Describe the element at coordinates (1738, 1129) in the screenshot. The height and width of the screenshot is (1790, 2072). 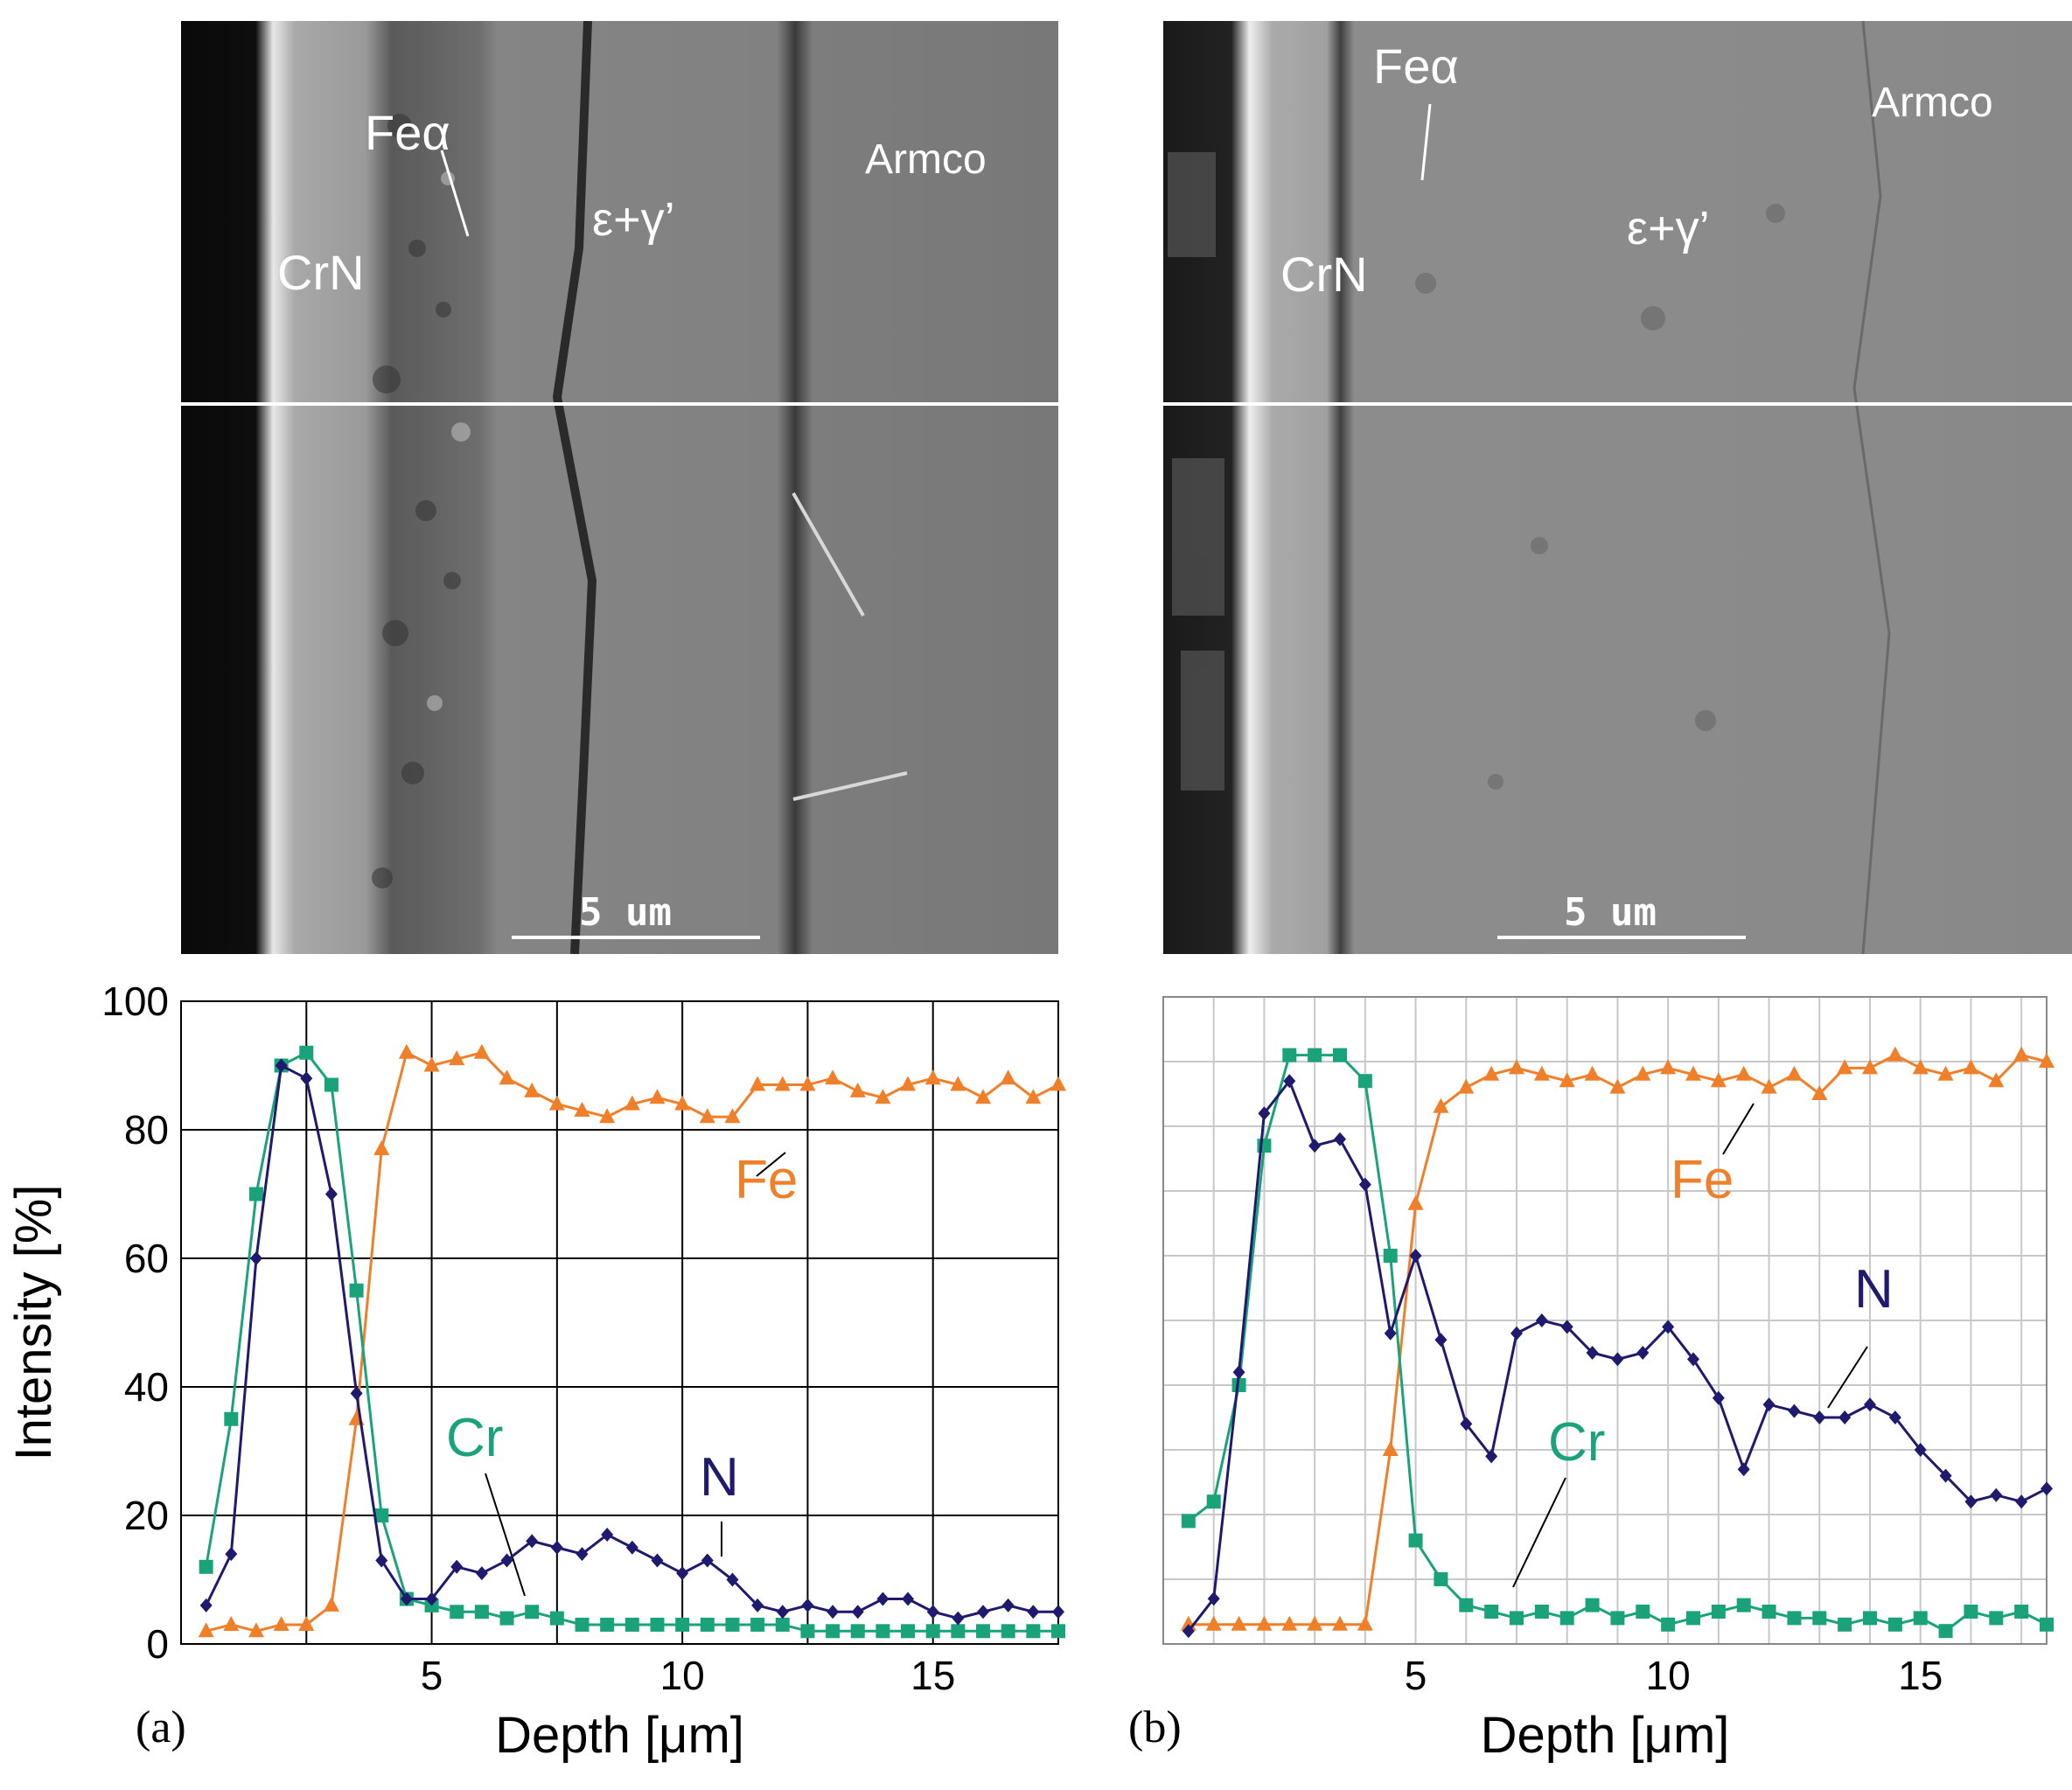
I see `annotation-leader-fe` at that location.